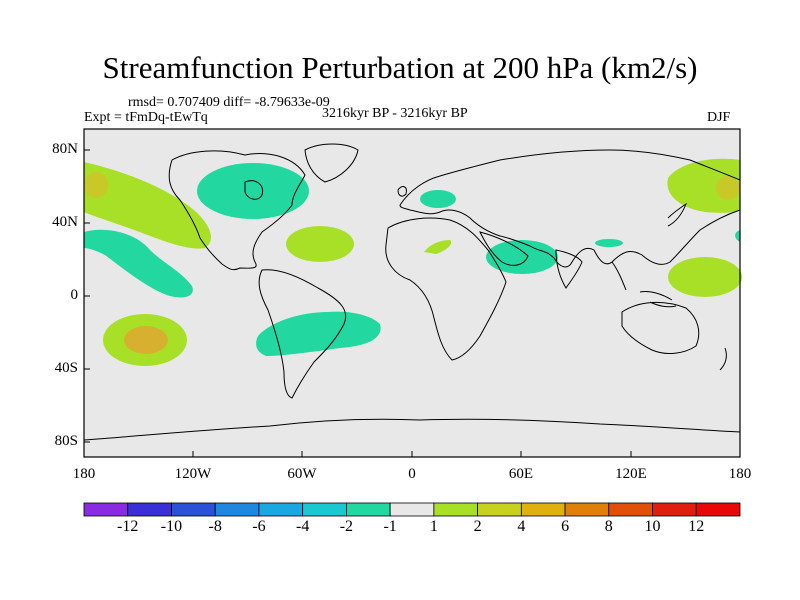 This screenshot has height=600, width=800. What do you see at coordinates (412, 474) in the screenshot?
I see `lon-label-0: 0` at bounding box center [412, 474].